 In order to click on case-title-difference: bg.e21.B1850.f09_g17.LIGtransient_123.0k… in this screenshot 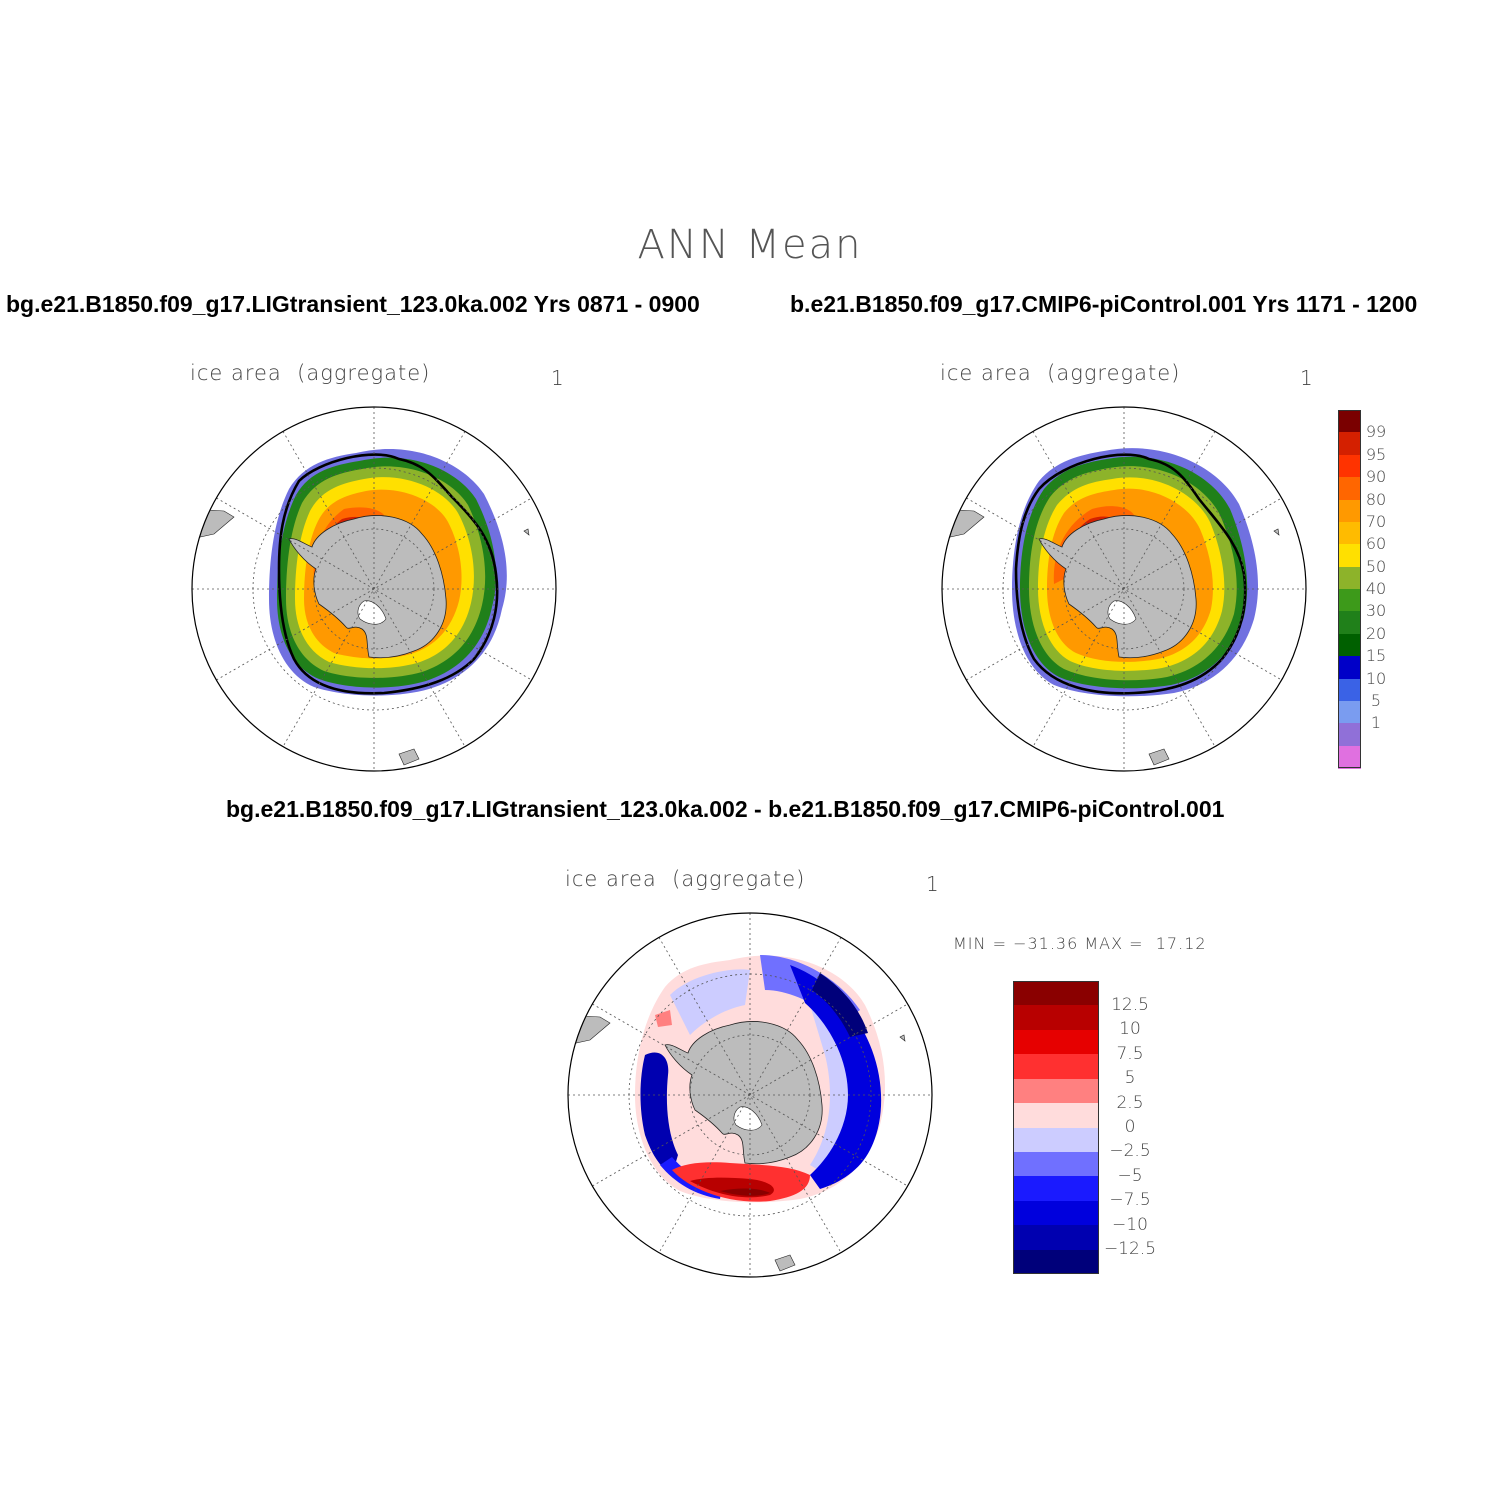, I will do `click(725, 809)`.